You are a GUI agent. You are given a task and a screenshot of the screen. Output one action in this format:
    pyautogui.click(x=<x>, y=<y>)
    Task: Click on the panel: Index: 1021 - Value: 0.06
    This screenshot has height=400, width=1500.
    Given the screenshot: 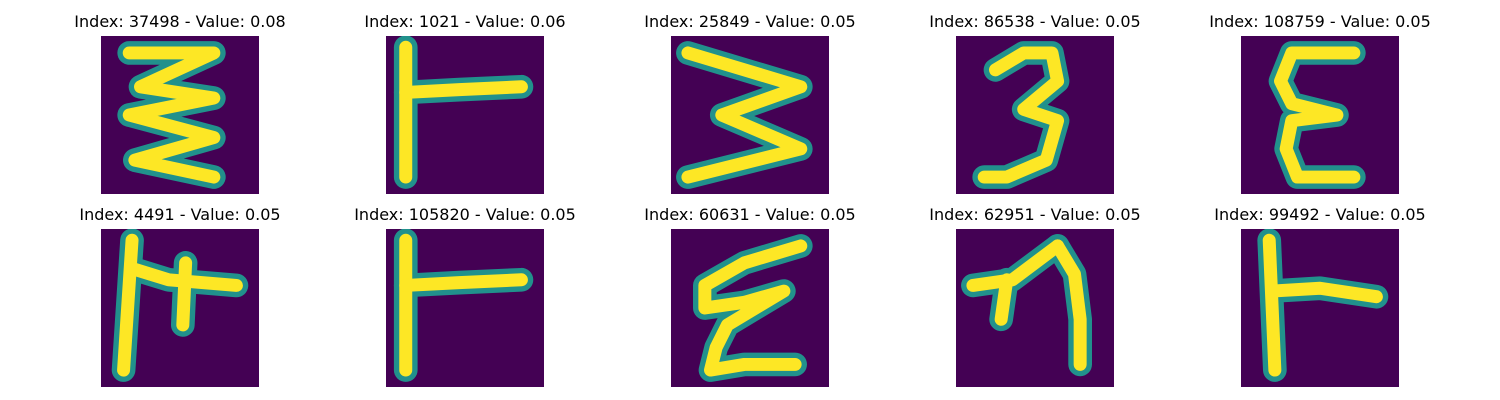 What is the action you would take?
    pyautogui.click(x=465, y=103)
    